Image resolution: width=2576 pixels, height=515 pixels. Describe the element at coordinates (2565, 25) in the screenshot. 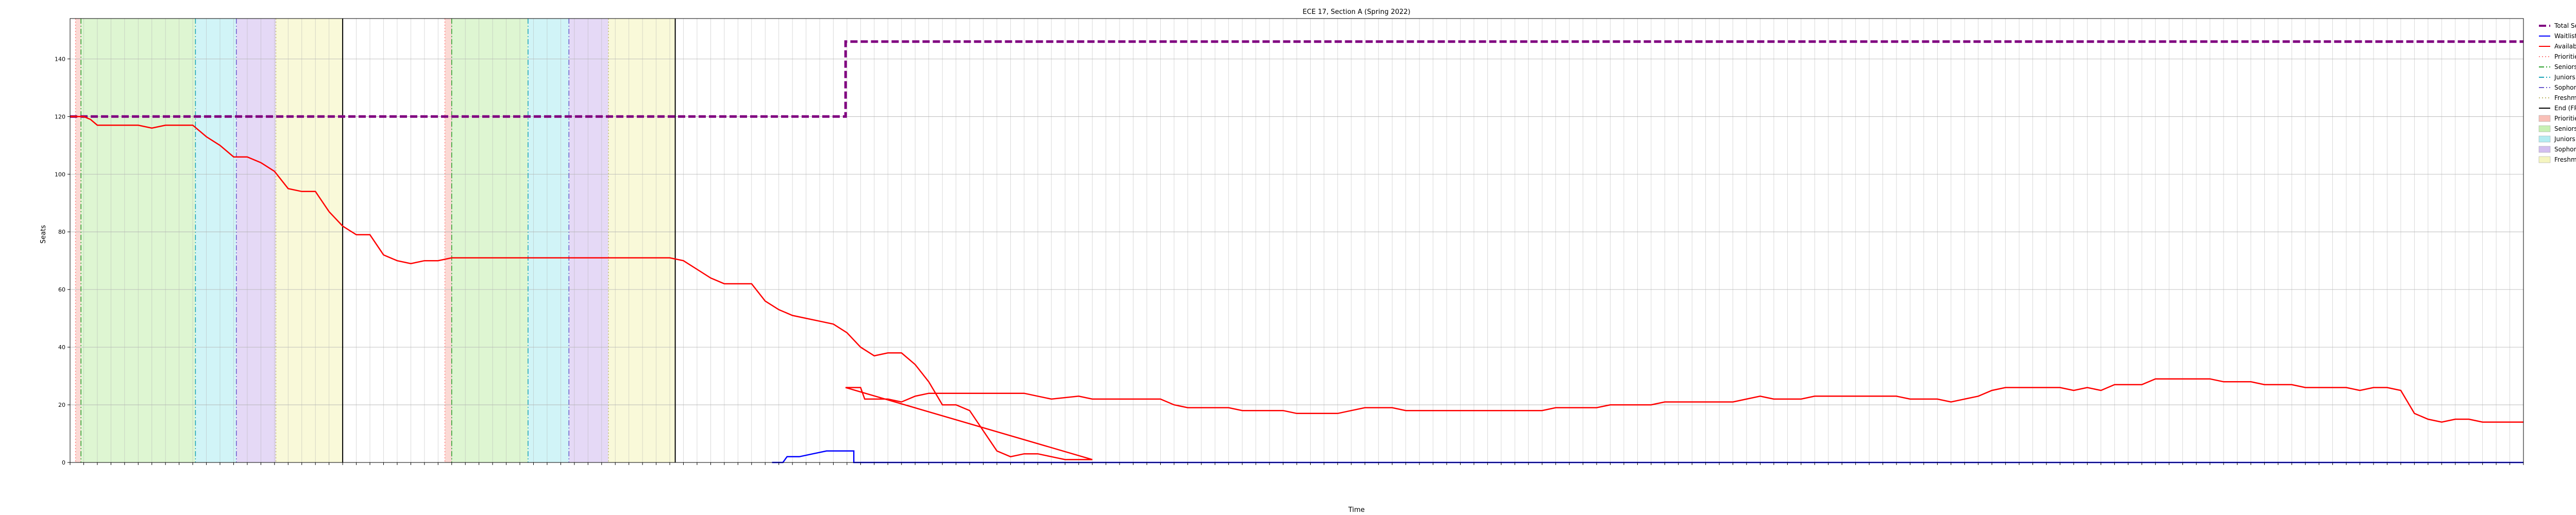

I see `legend-label: Total Seats` at that location.